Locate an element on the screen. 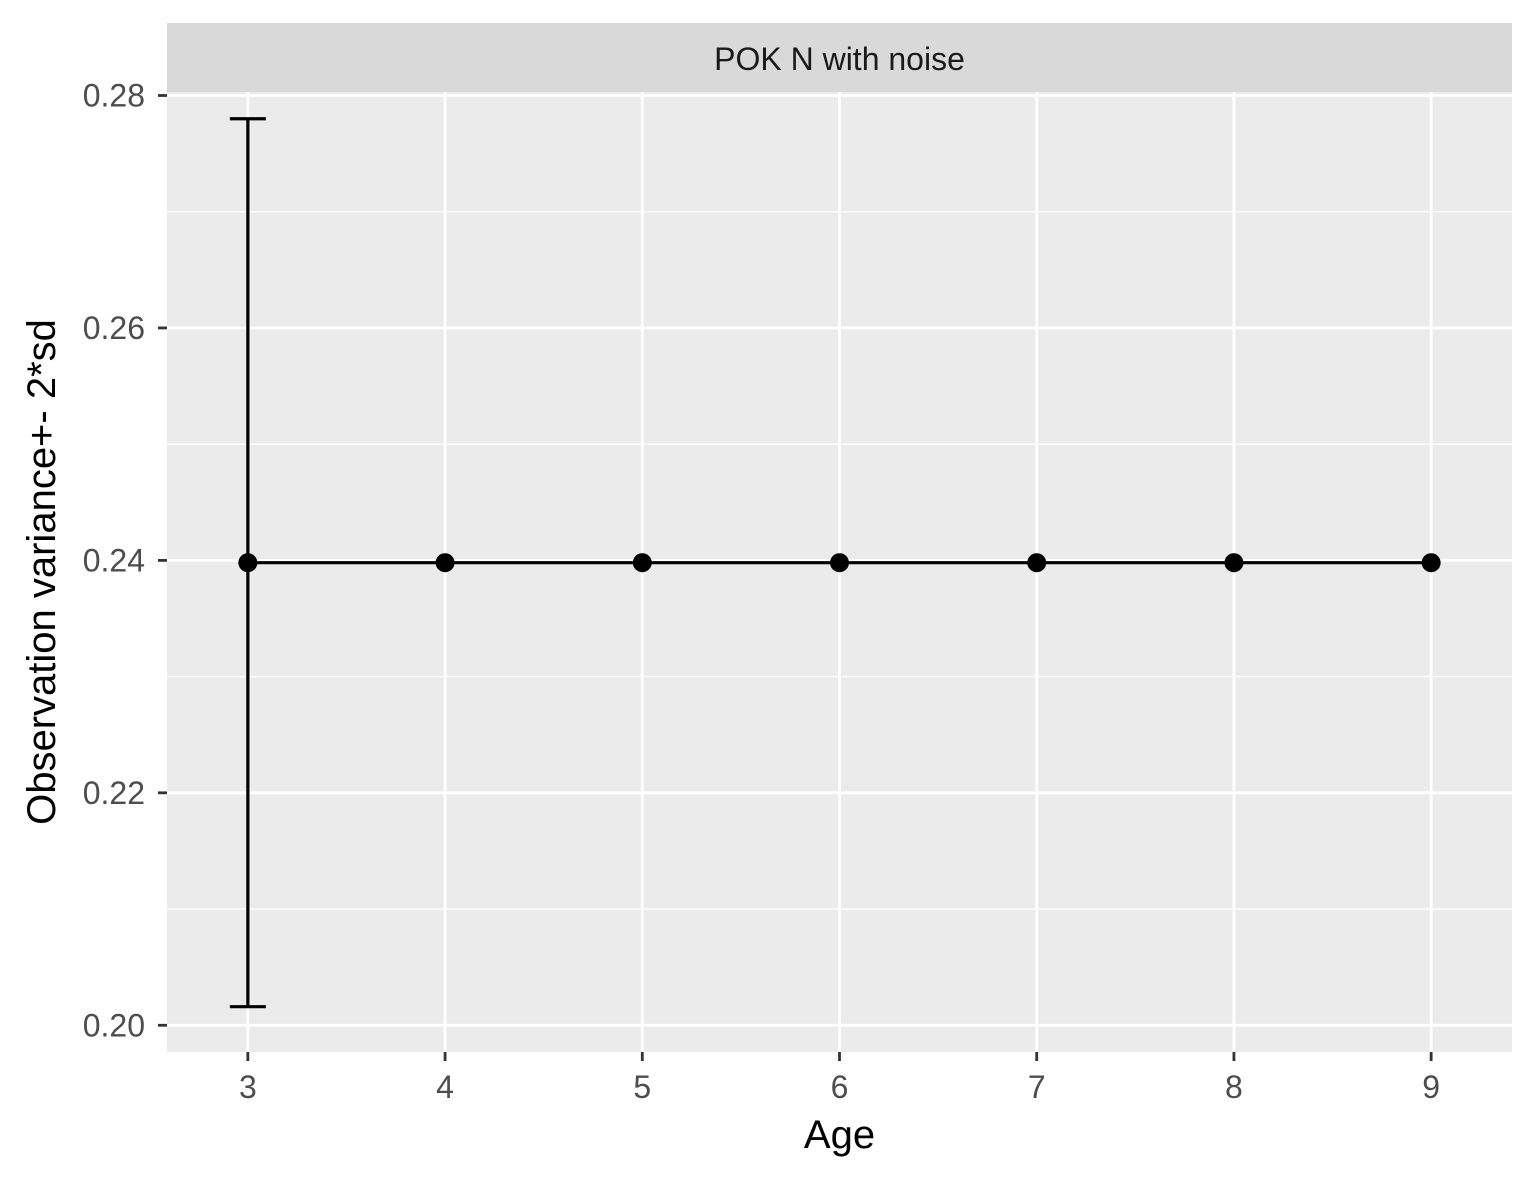  strip-background is located at coordinates (839, 57).